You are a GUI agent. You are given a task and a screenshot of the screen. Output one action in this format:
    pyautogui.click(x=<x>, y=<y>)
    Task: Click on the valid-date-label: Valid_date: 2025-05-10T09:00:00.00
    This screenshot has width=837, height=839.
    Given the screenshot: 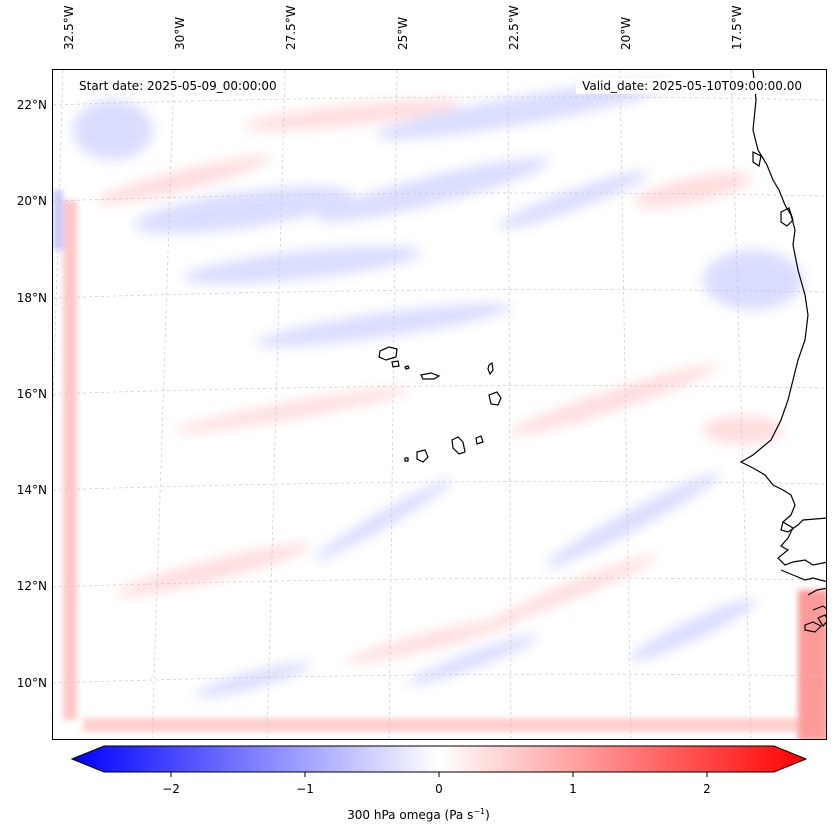 What is the action you would take?
    pyautogui.click(x=691, y=86)
    